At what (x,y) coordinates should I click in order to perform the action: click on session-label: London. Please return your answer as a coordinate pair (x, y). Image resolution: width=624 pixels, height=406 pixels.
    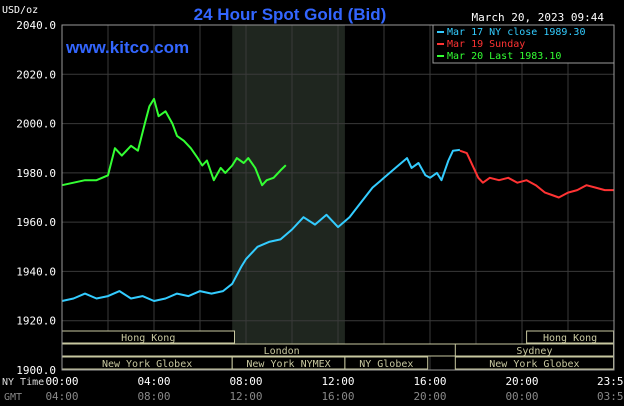
    Looking at the image, I should click on (282, 351).